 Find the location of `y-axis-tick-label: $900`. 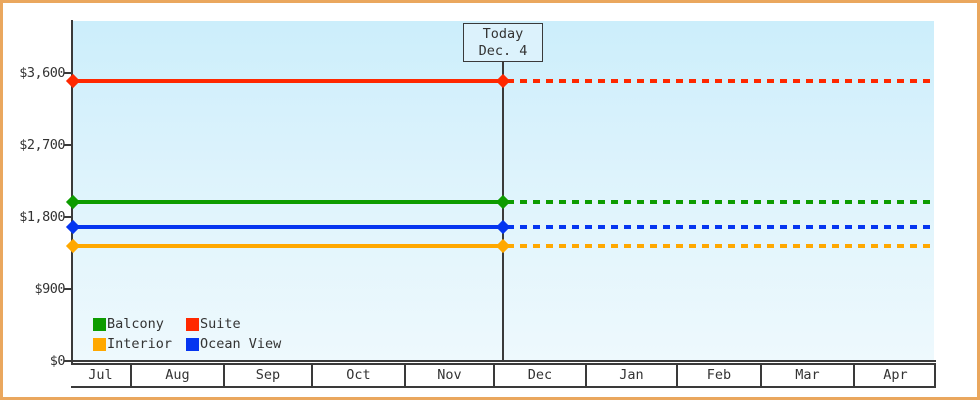

y-axis-tick-label: $900 is located at coordinates (49, 289).